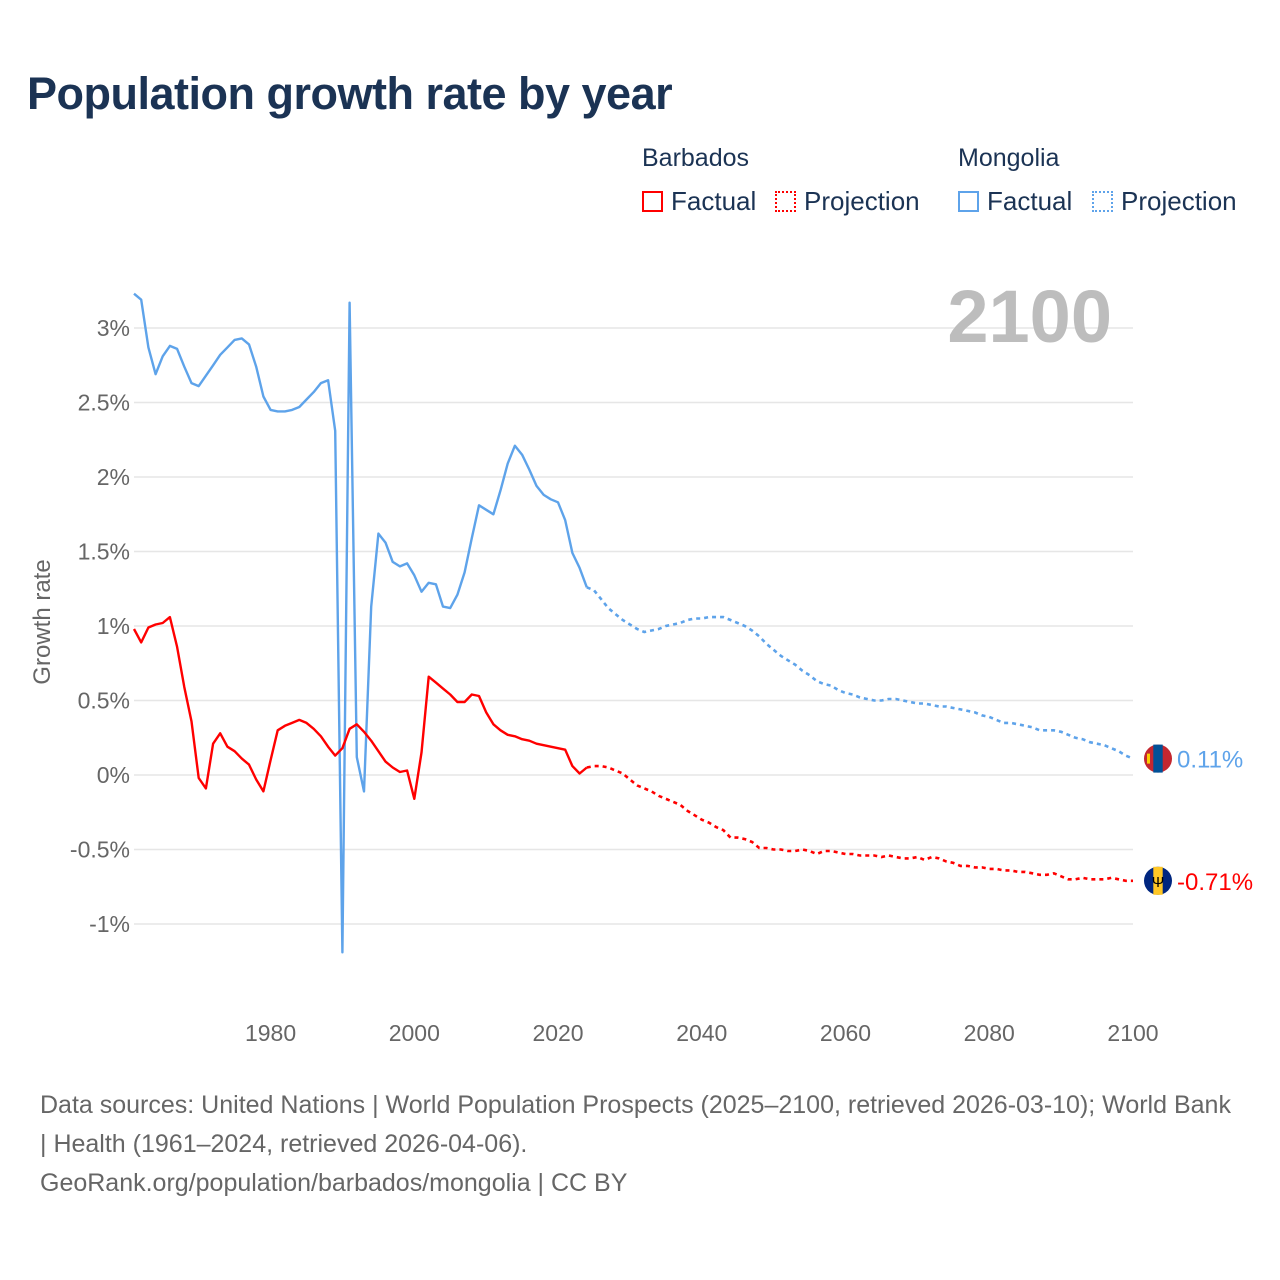  I want to click on x-tick-label: 2060, so click(845, 1033).